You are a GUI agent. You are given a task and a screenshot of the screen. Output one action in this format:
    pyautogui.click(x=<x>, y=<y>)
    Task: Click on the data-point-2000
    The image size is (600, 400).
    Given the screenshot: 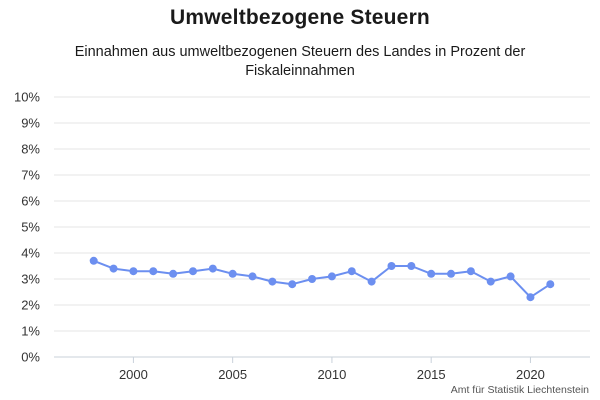 What is the action you would take?
    pyautogui.click(x=133, y=271)
    